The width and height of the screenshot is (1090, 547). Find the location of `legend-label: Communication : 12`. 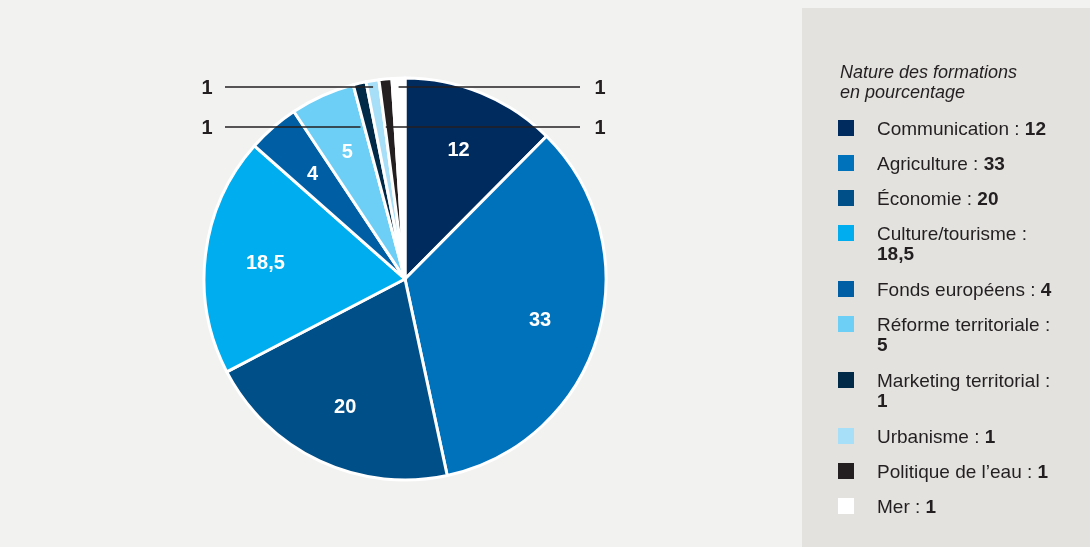

legend-label: Communication : 12 is located at coordinates (961, 128).